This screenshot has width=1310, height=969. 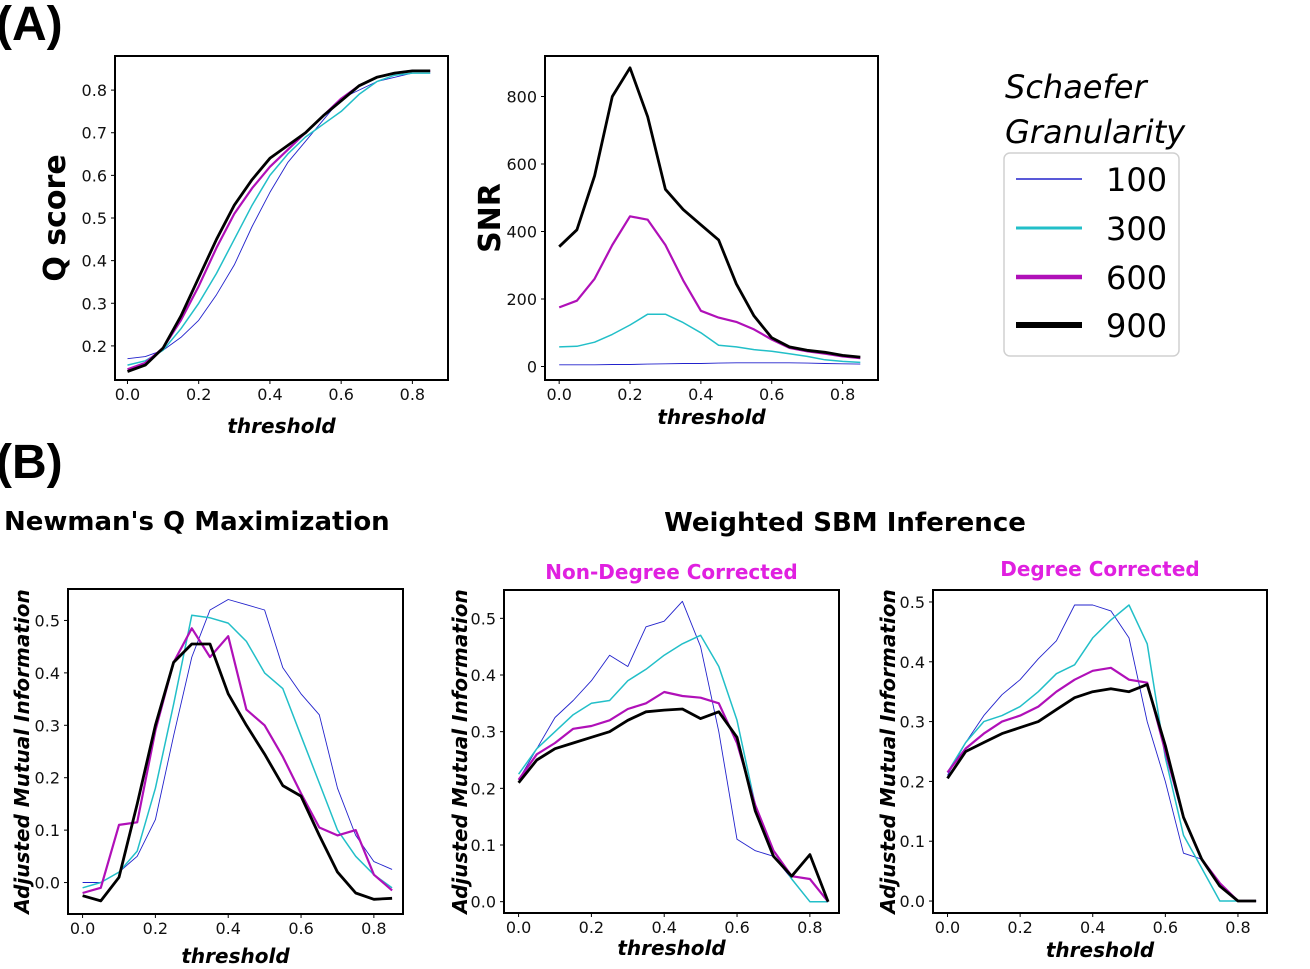 I want to click on legend-title-line2: Granularity, so click(x=1095, y=132).